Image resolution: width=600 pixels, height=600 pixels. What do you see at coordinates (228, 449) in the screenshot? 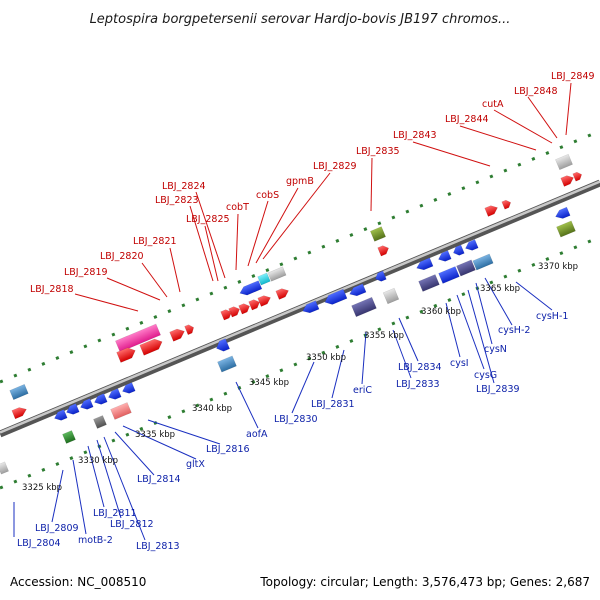
I see `gene-label-lbj-2816: LBJ_2816` at bounding box center [228, 449].